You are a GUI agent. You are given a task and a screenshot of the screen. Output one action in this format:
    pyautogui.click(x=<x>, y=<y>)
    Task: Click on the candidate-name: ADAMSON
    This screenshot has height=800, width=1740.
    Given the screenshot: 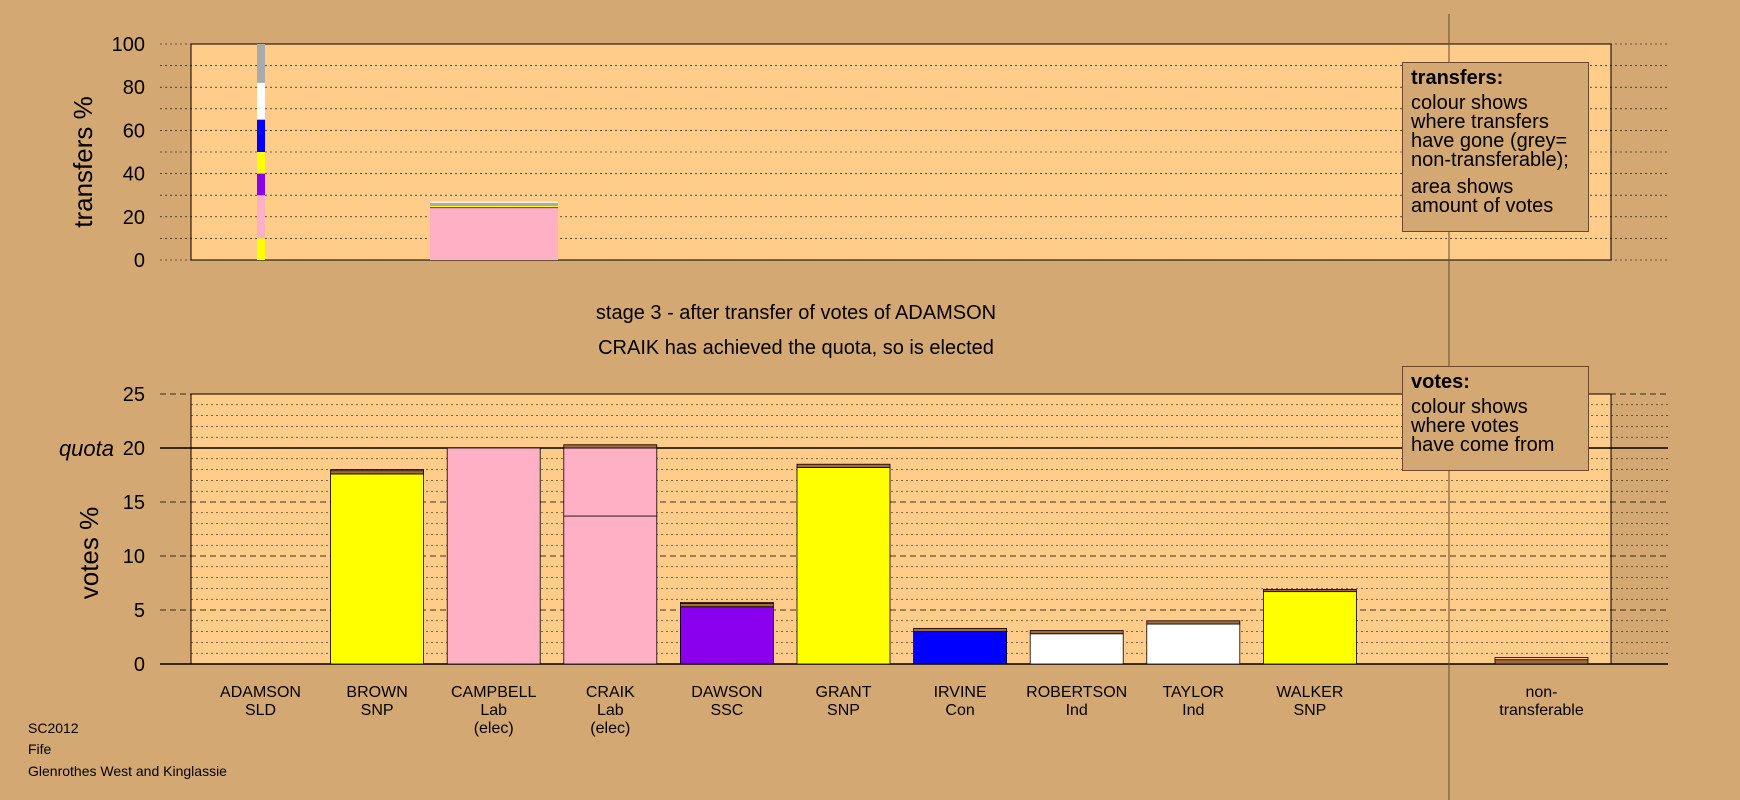 What is the action you would take?
    pyautogui.click(x=260, y=692)
    